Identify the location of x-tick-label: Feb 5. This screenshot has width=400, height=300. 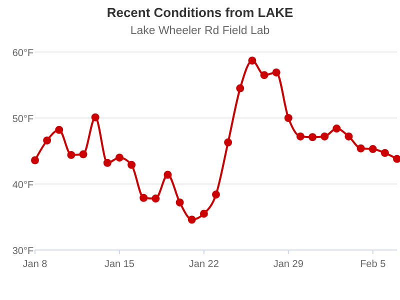
(373, 264).